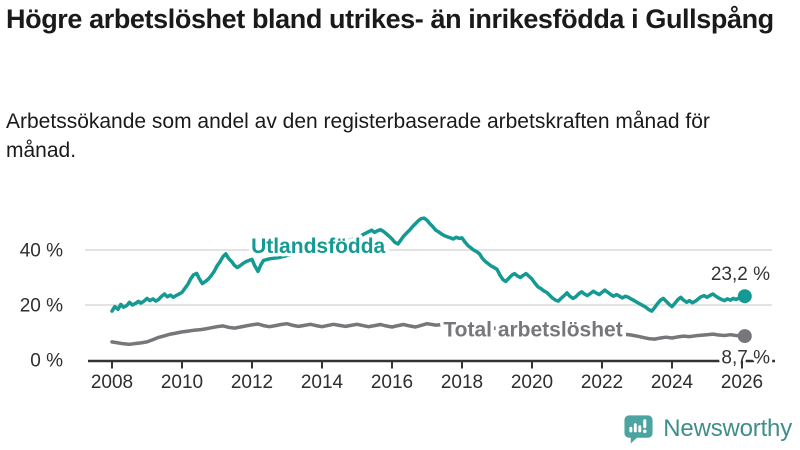 Image resolution: width=800 pixels, height=450 pixels. Describe the element at coordinates (638, 429) in the screenshot. I see `newsworthy-icon` at that location.